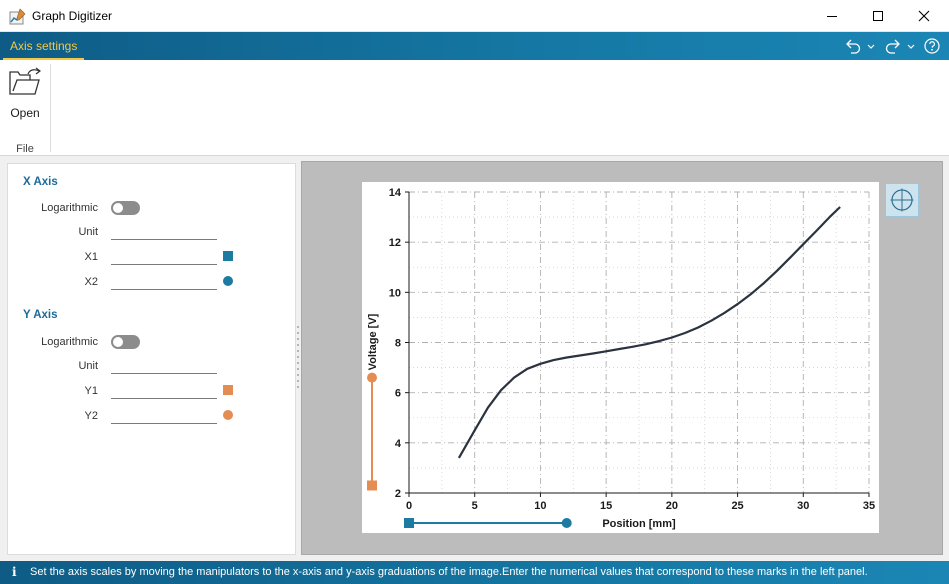 Image resolution: width=949 pixels, height=584 pixels. What do you see at coordinates (17, 16) in the screenshot?
I see `graph-digitizer-app-icon` at bounding box center [17, 16].